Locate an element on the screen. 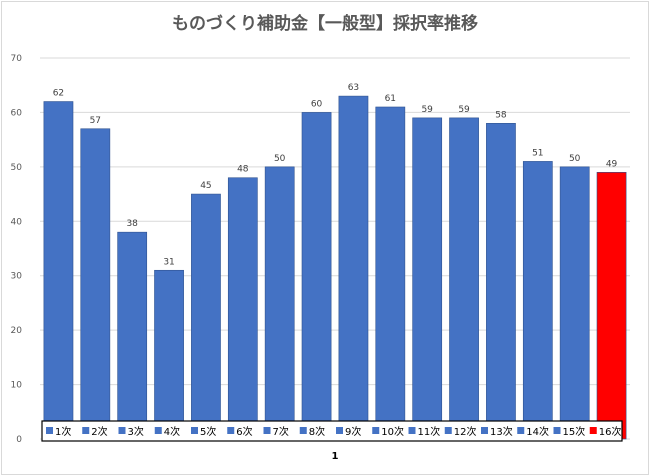  bar-13次 is located at coordinates (501, 281).